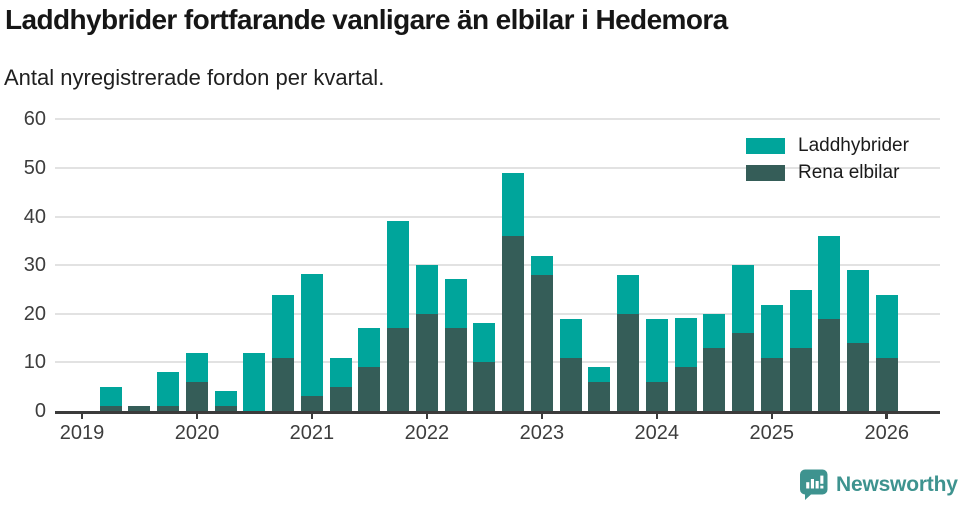 Image resolution: width=960 pixels, height=505 pixels. I want to click on legend-item-rena-elbilar: Rena elbilar, so click(827, 172).